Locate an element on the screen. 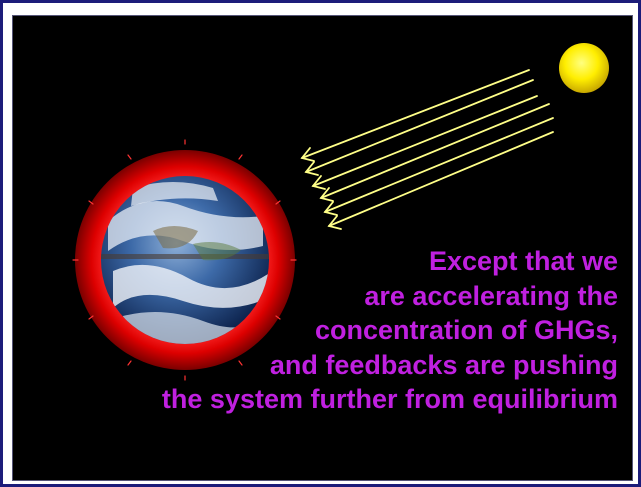  caption-line: and feedbacks are pushing is located at coordinates (443, 364).